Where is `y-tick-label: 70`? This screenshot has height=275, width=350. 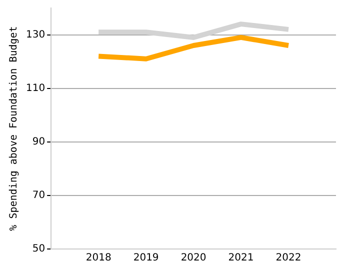
y-tick-label: 70 is located at coordinates (39, 196).